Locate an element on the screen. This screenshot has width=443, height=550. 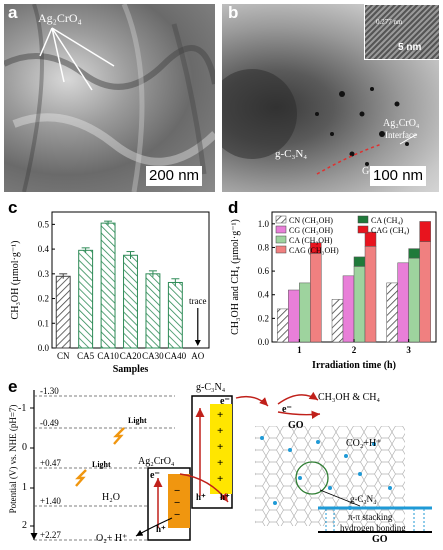
go-label-b: GO is located at coordinates (369, 171).